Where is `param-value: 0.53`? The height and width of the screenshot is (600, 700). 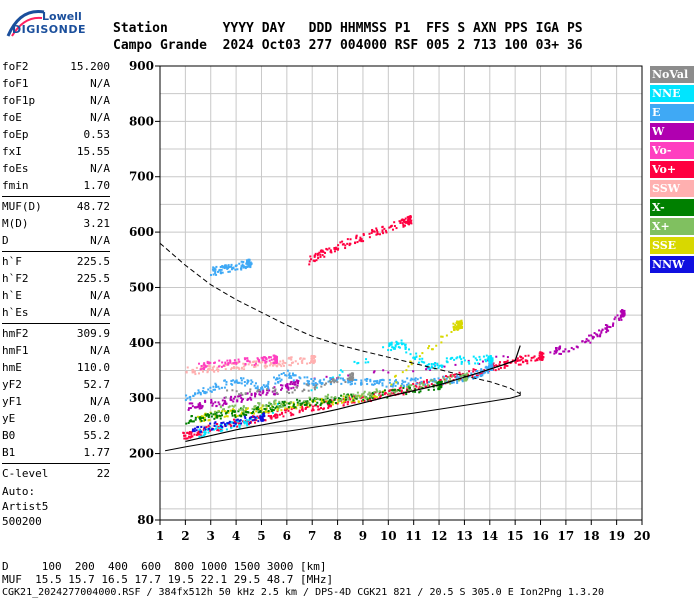
param-value: 0.53 is located at coordinates (97, 134).